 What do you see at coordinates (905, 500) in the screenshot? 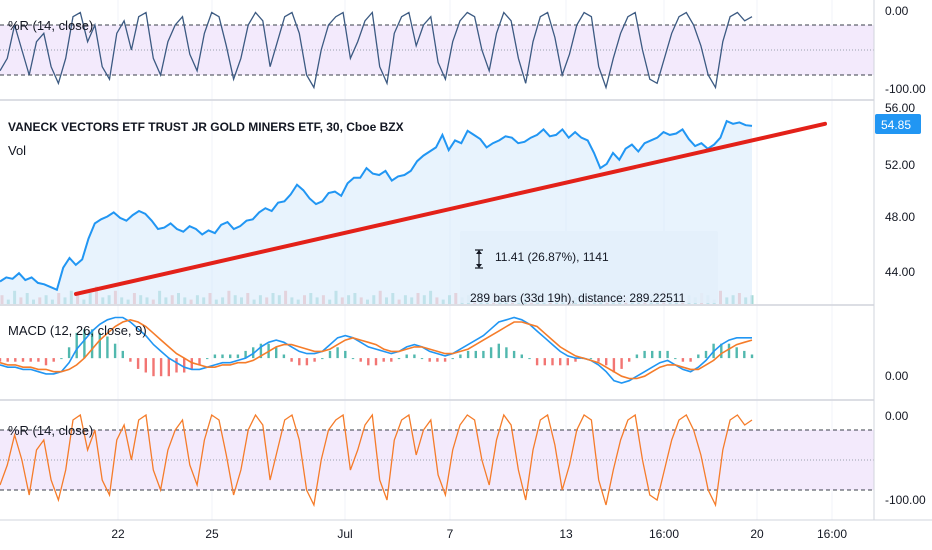
I see `wr-bottom-tick-minus100: -100.00` at bounding box center [905, 500].